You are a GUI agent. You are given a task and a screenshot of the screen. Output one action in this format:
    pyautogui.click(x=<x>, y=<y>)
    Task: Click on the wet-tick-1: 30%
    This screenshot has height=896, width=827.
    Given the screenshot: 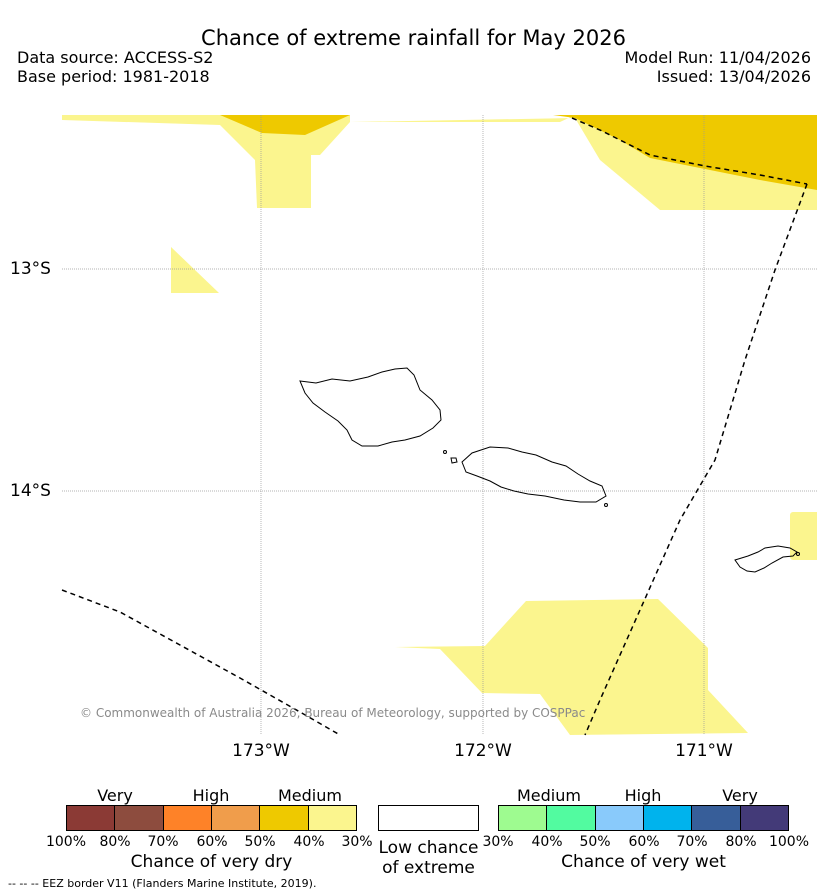 What is the action you would take?
    pyautogui.click(x=498, y=842)
    